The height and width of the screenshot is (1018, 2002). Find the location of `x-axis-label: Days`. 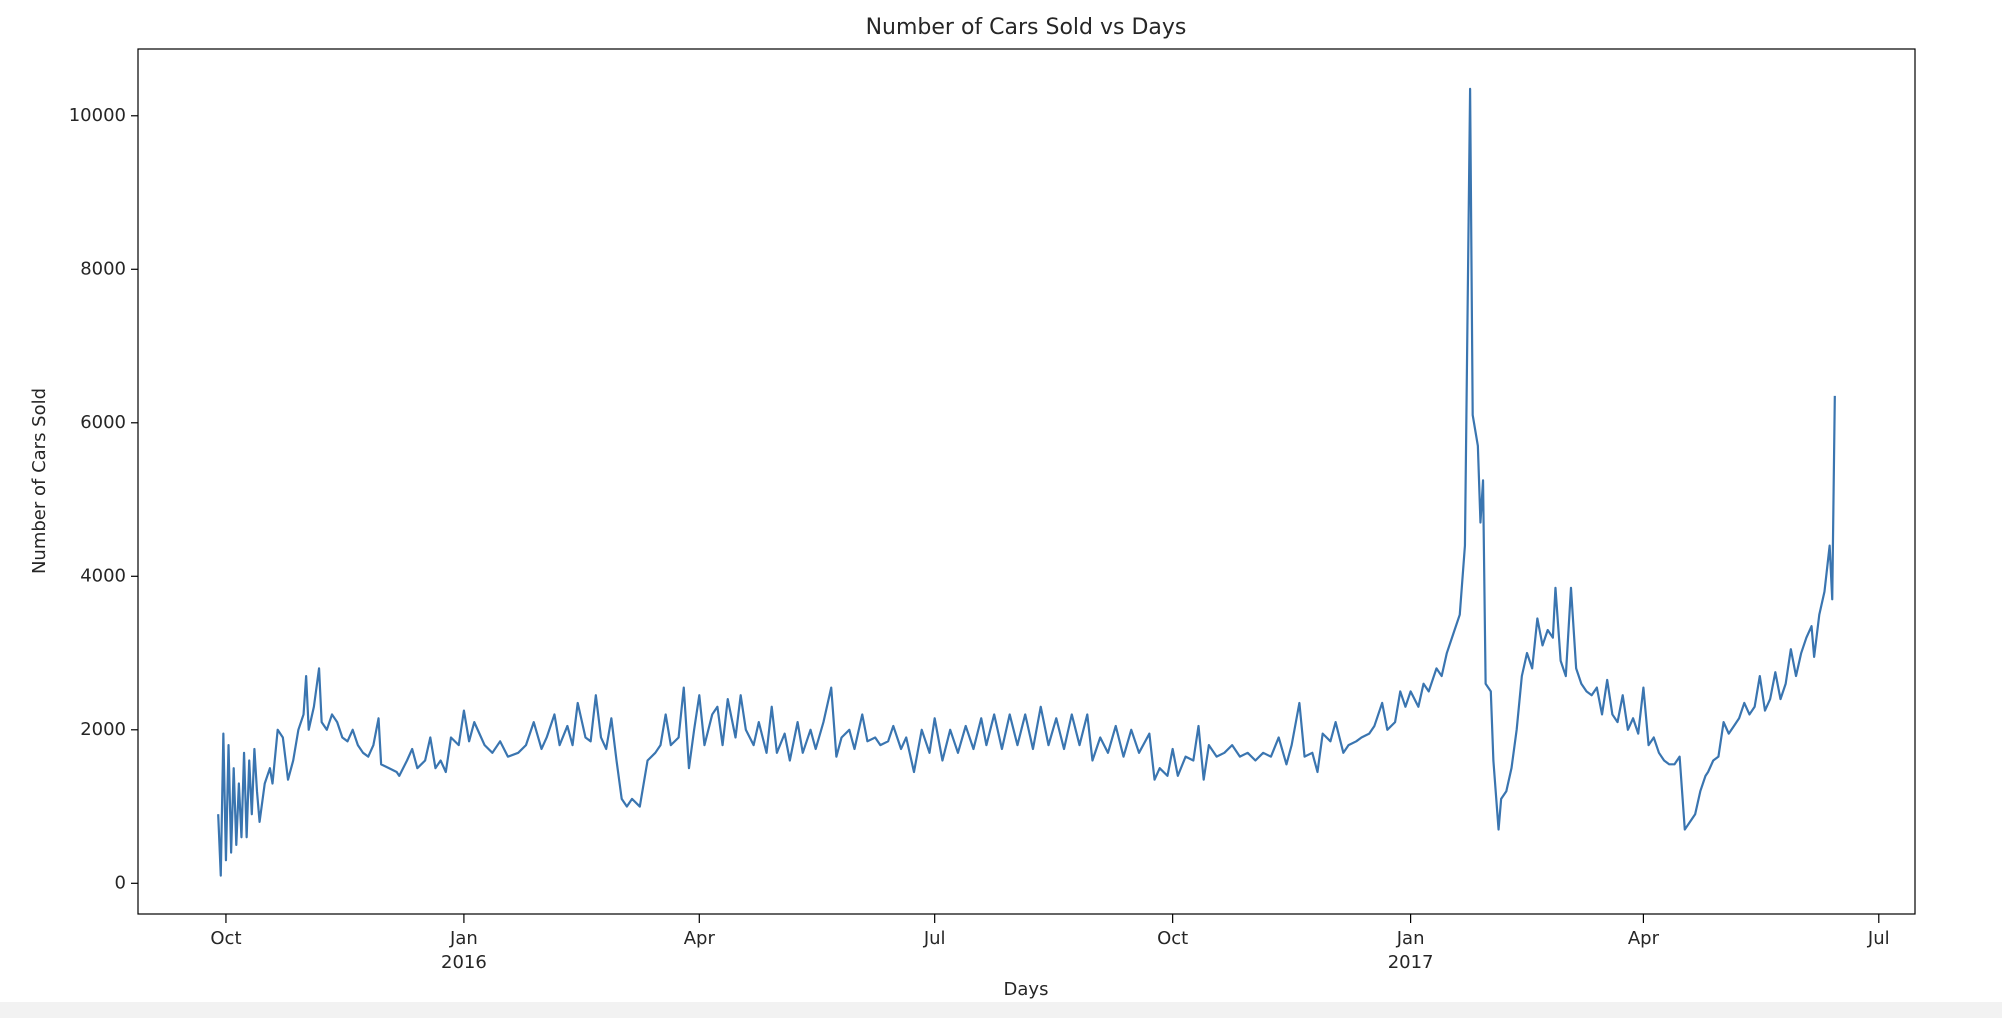

x-axis-label: Days is located at coordinates (1026, 989).